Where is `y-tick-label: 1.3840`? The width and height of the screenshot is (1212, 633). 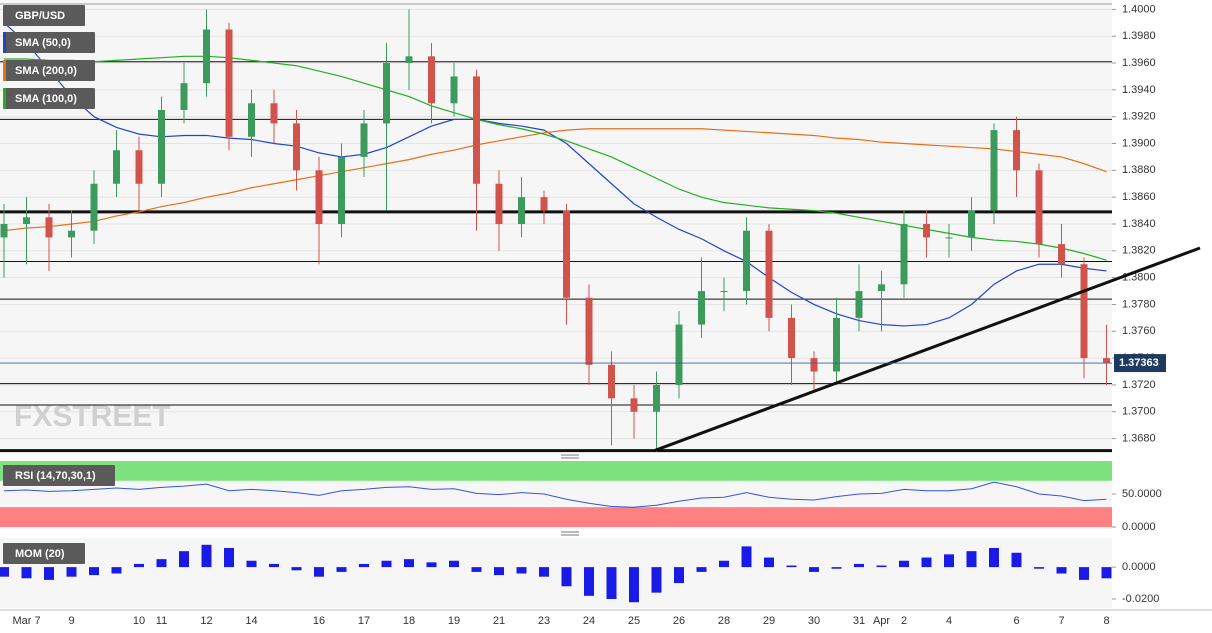 y-tick-label: 1.3840 is located at coordinates (1139, 224).